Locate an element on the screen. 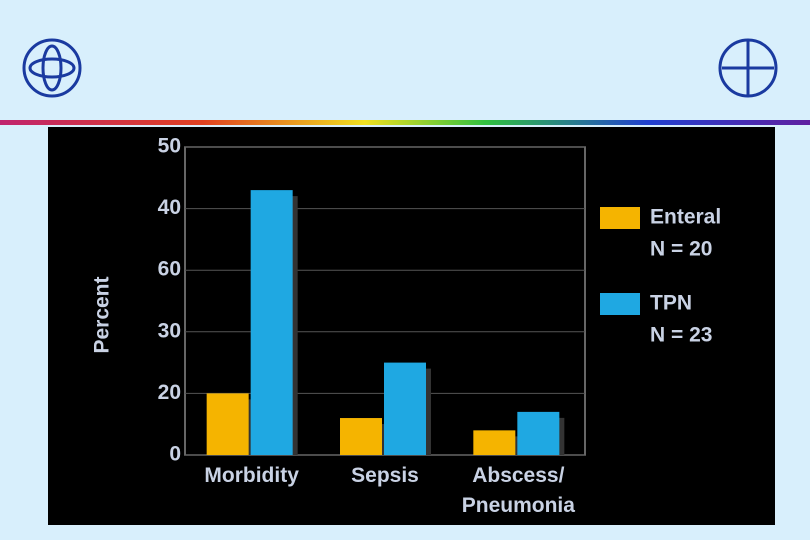 This screenshot has width=810, height=540. y-axis-label: Percent is located at coordinates (102, 314).